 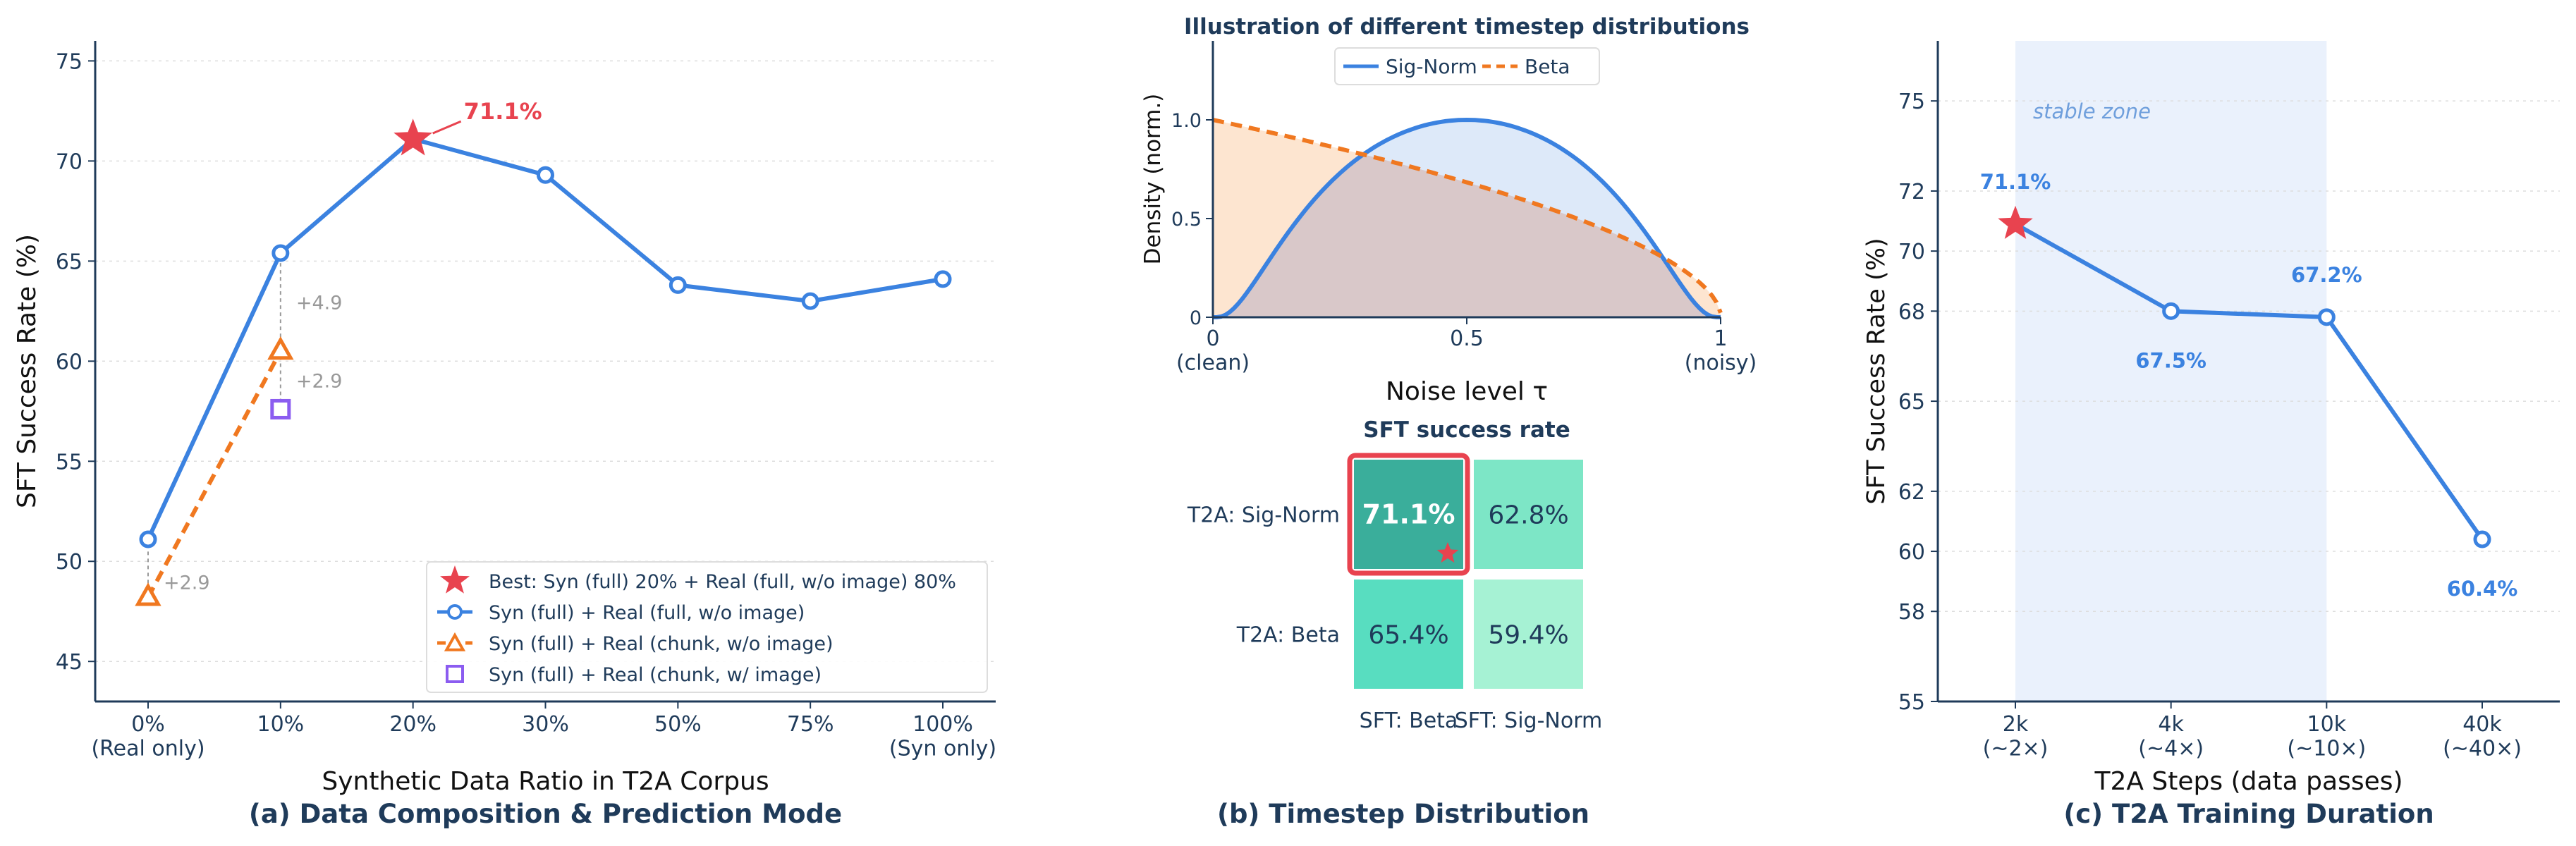 I want to click on x-tick-label: 1 (noisy), so click(x=1721, y=351).